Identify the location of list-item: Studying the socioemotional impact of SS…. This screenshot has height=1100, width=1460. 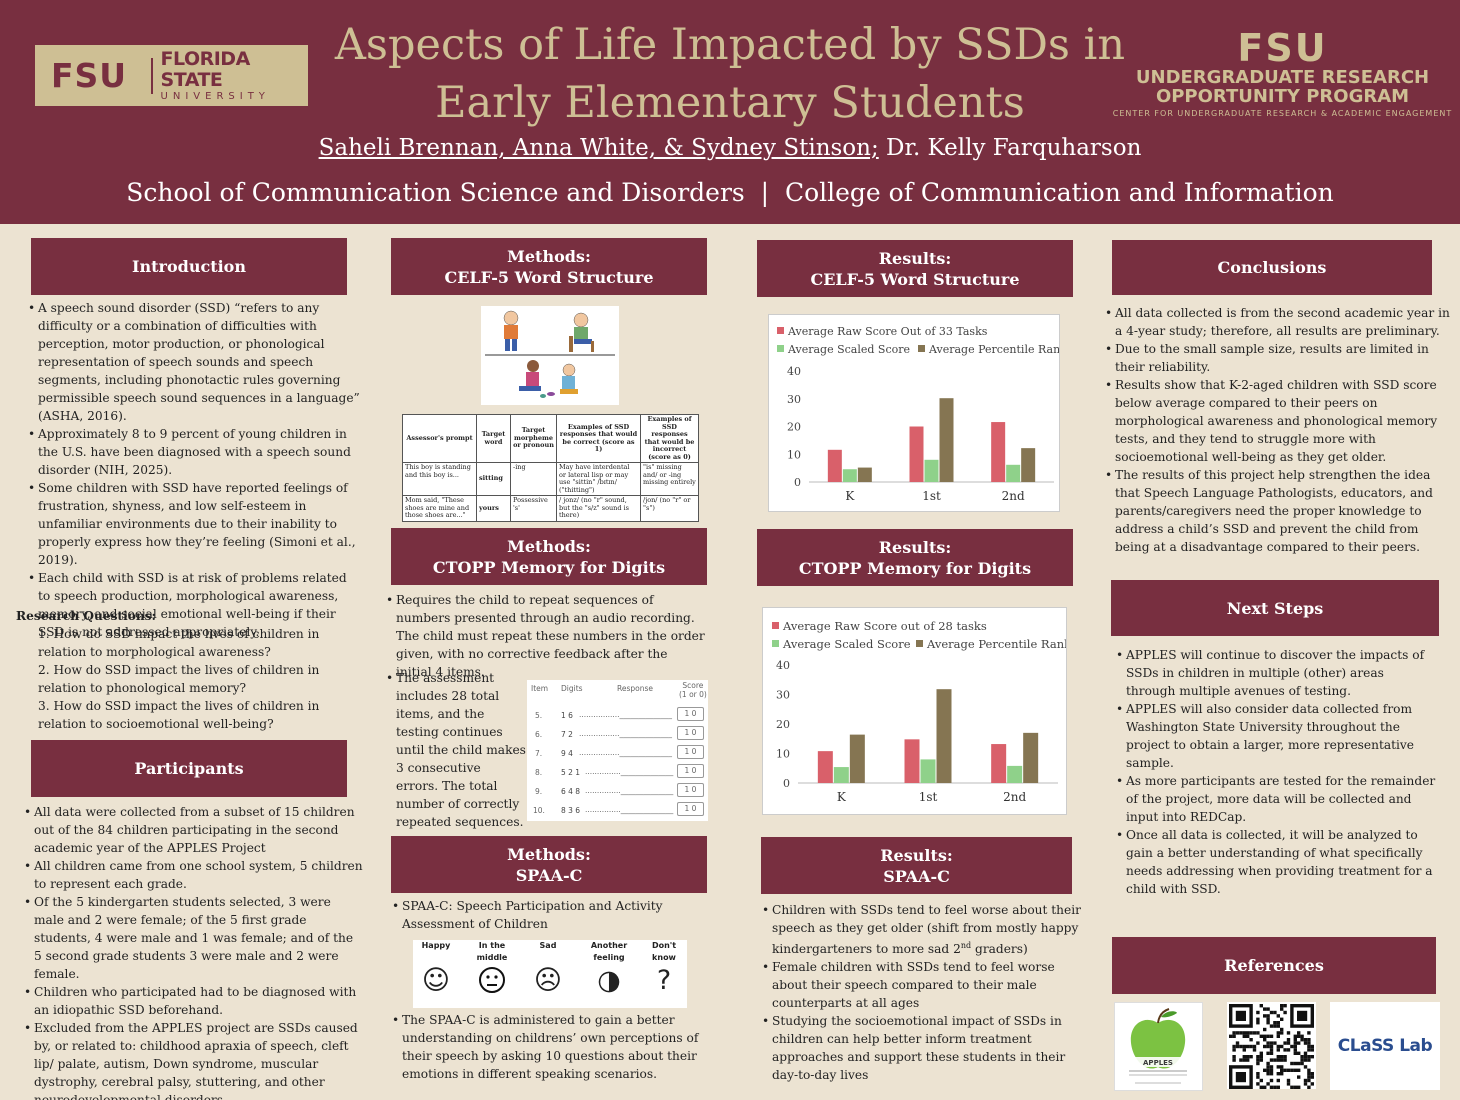
(924, 1048).